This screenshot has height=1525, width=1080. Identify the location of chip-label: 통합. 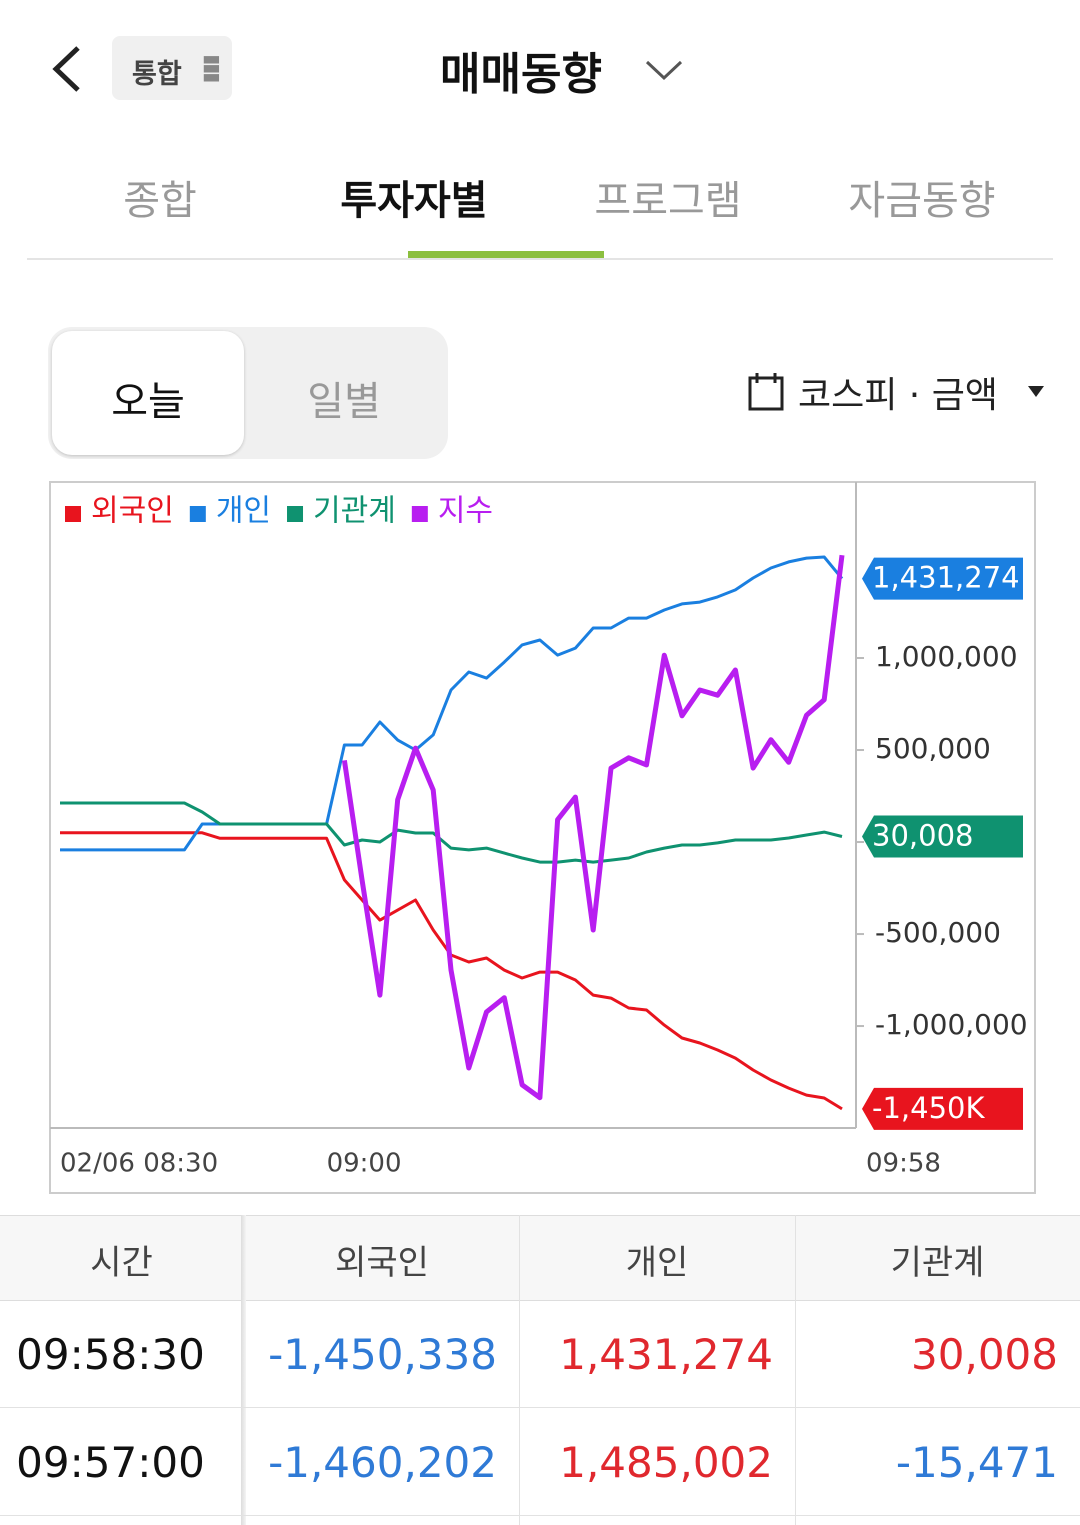
(157, 74).